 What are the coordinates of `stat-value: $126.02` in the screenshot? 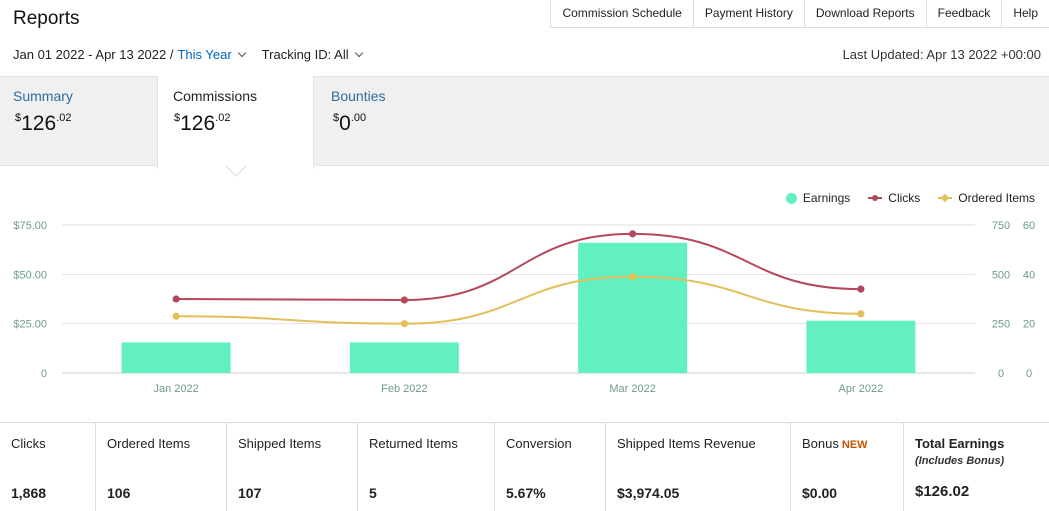 It's located at (942, 491).